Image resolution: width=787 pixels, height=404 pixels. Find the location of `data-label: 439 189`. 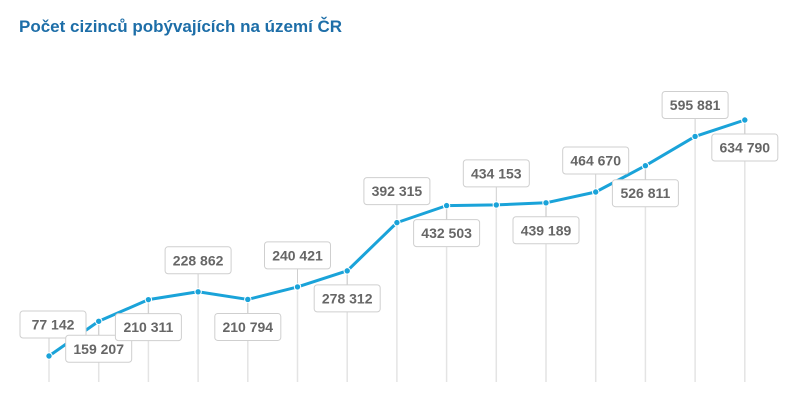

data-label: 439 189 is located at coordinates (546, 230).